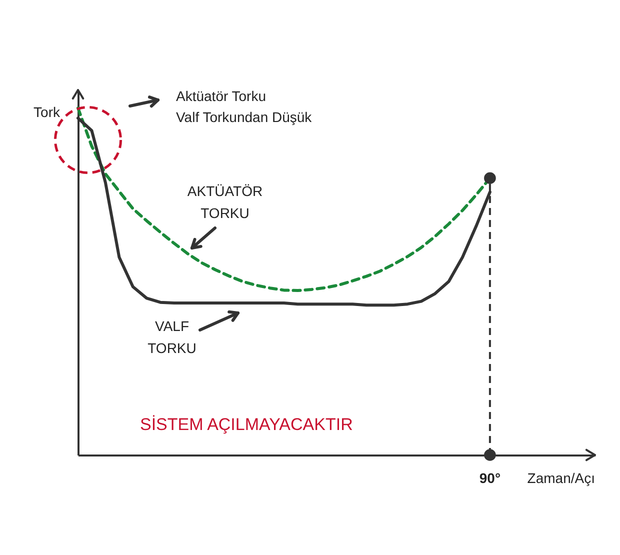  I want to click on series-label: AKTÜATÖR TORKU, so click(225, 202).